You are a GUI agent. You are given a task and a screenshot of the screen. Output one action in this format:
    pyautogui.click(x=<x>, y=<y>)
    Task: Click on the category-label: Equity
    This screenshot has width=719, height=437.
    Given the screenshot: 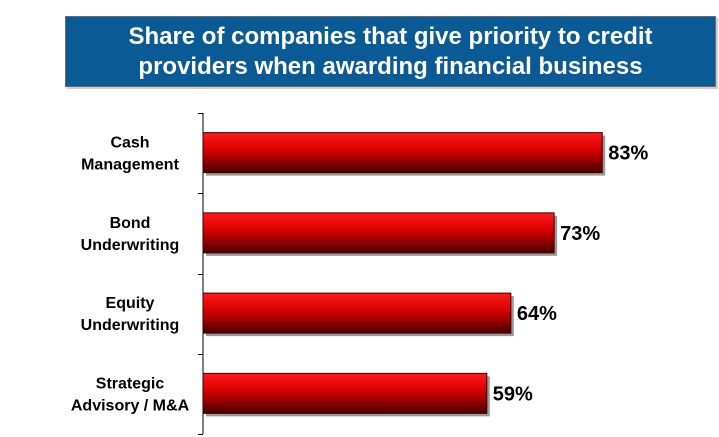 What is the action you would take?
    pyautogui.click(x=130, y=303)
    